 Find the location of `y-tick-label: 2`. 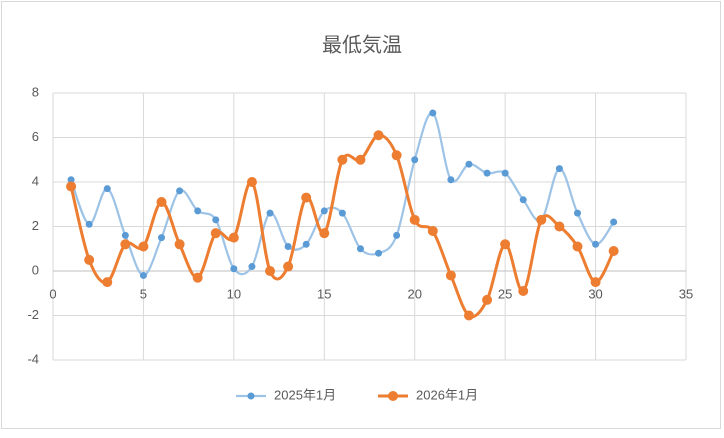

y-tick-label: 2 is located at coordinates (35, 225).